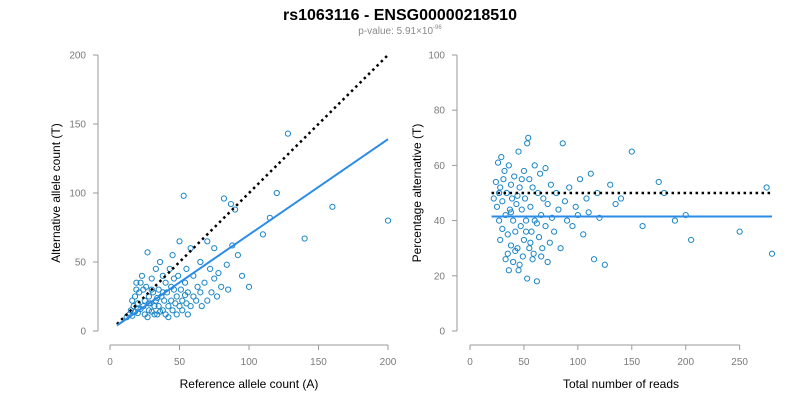 The height and width of the screenshot is (400, 800). Describe the element at coordinates (440, 111) in the screenshot. I see `y-tick-label: 80` at that location.